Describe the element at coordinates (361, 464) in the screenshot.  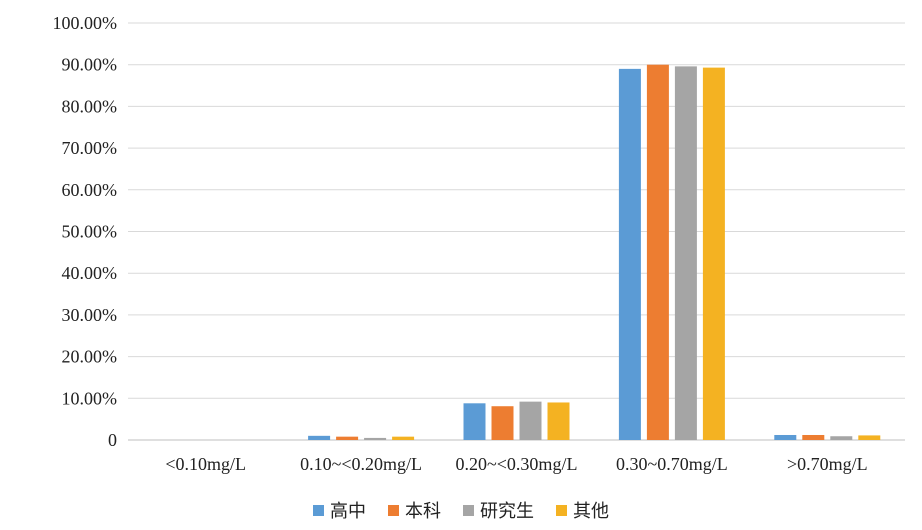
I see `x-tick-label: 0.10~<0.20mg/L` at that location.